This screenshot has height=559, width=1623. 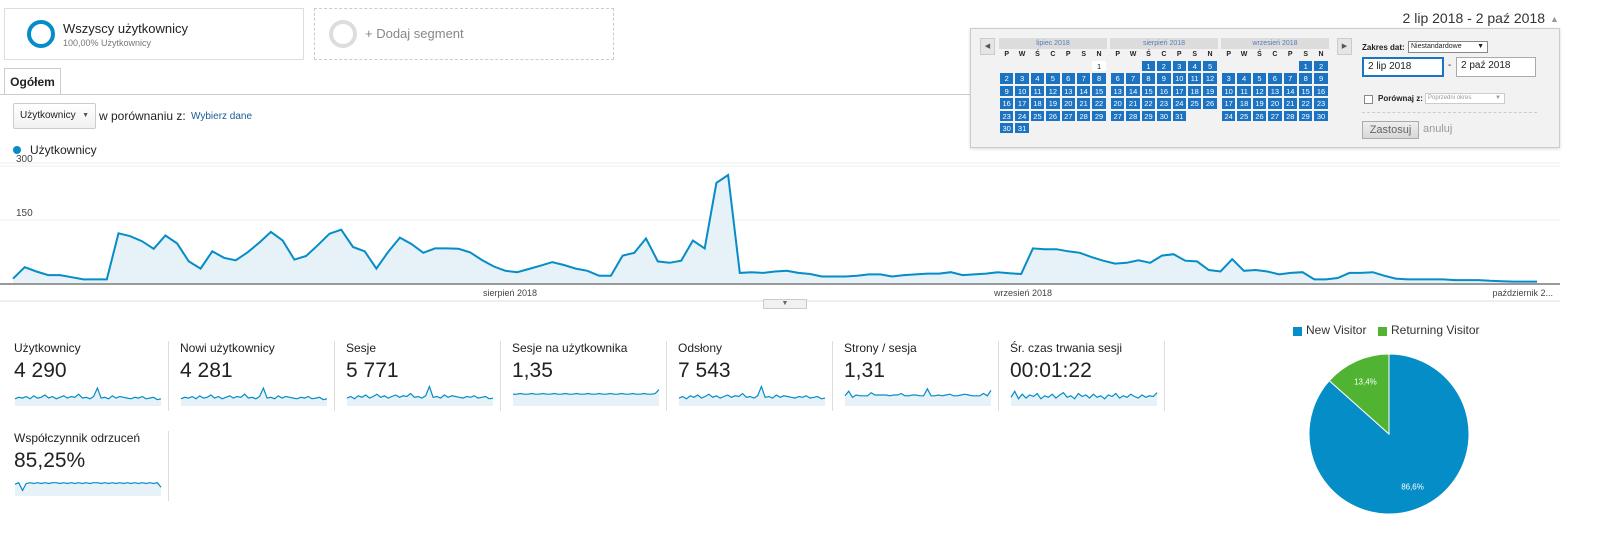 I want to click on select-metric-link: Wybierz dane, so click(x=222, y=116).